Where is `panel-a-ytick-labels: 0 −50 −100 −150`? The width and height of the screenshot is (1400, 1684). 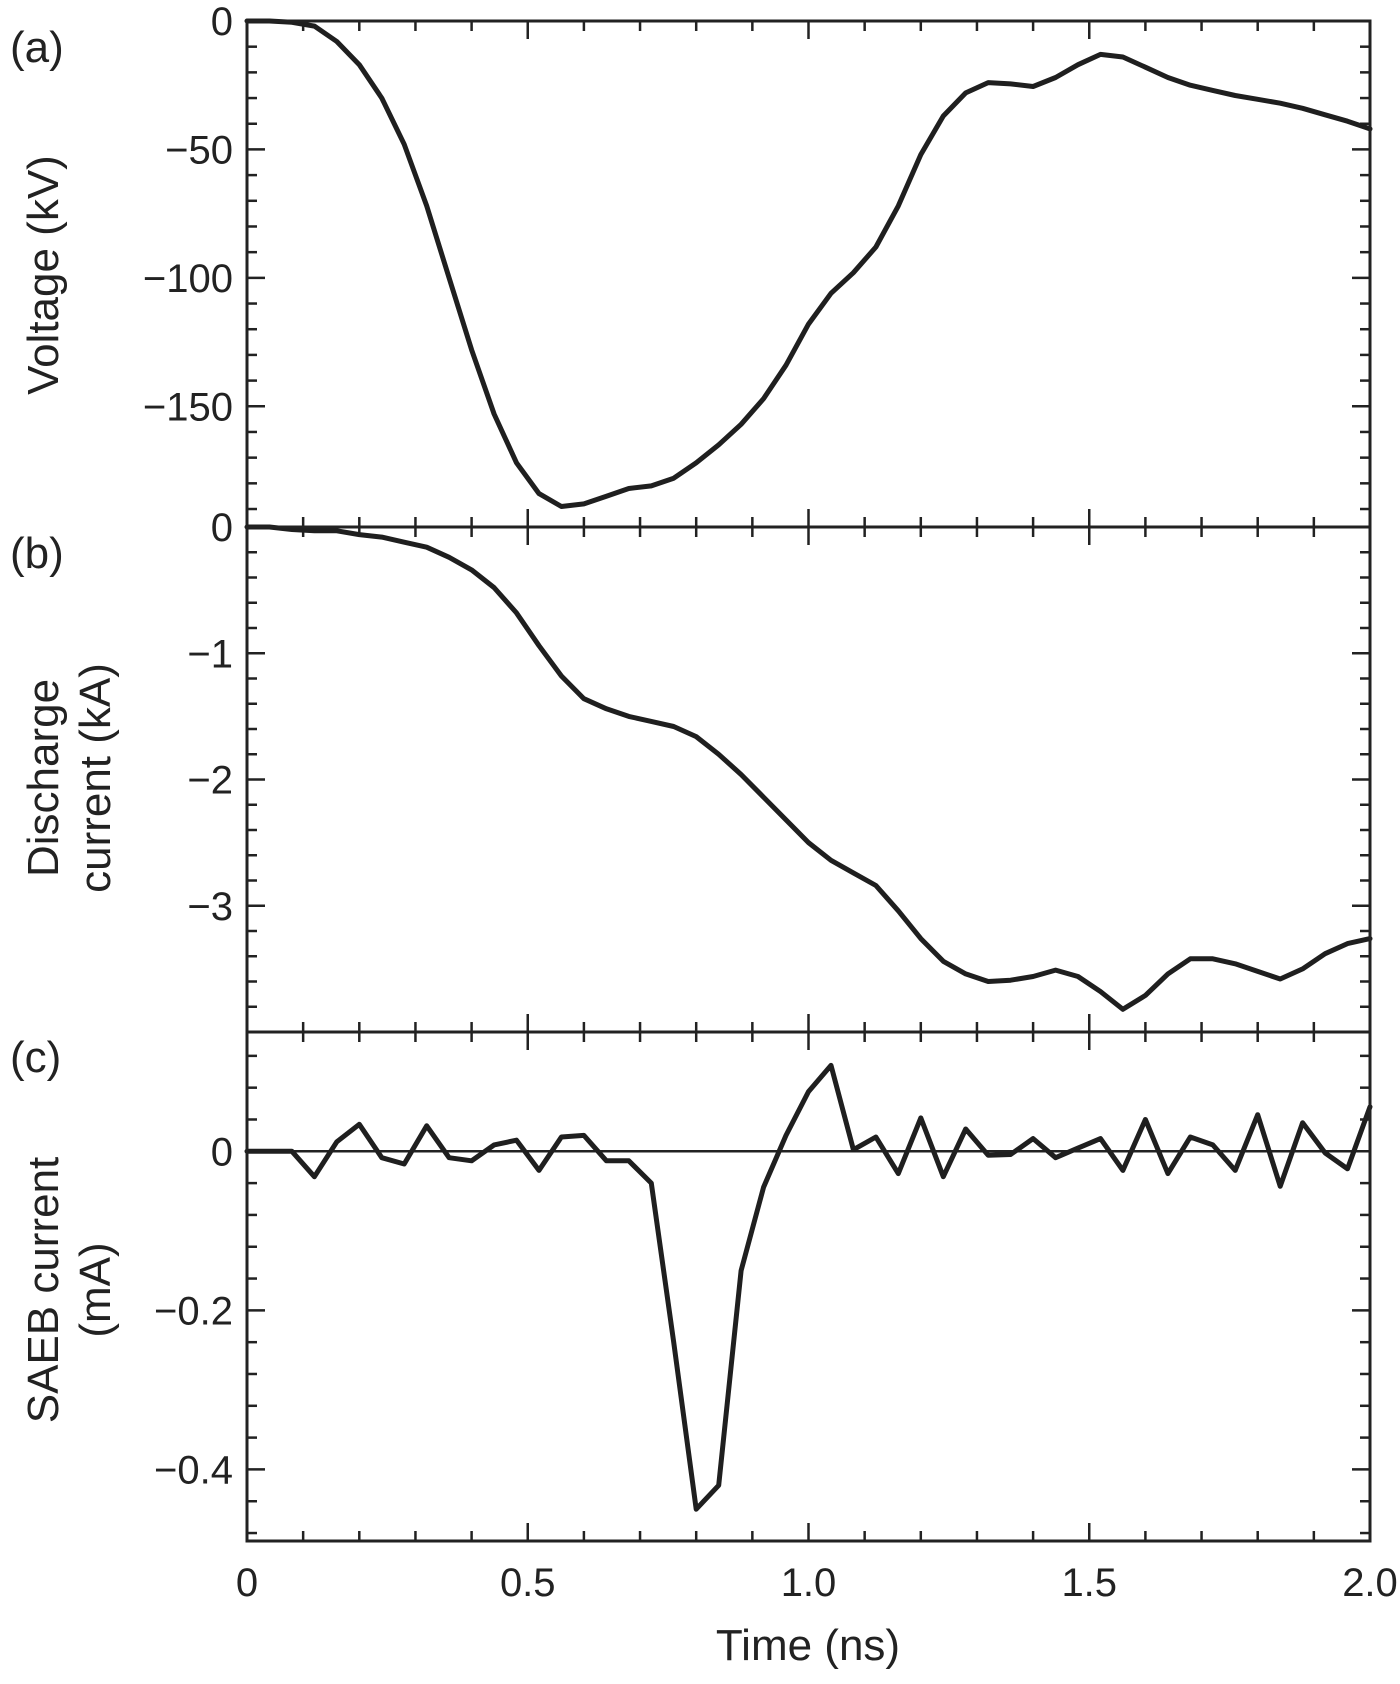 panel-a-ytick-labels: 0 −50 −100 −150 is located at coordinates (188, 214).